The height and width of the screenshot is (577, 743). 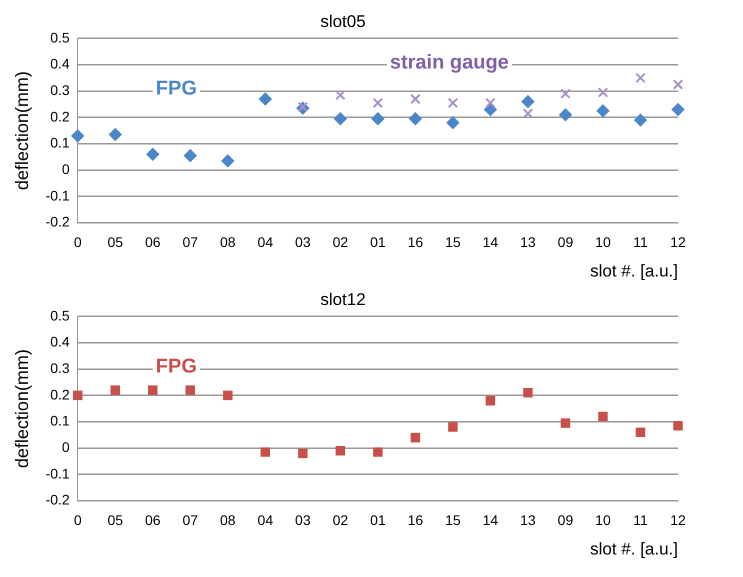 What do you see at coordinates (176, 366) in the screenshot?
I see `series-label: FPG` at bounding box center [176, 366].